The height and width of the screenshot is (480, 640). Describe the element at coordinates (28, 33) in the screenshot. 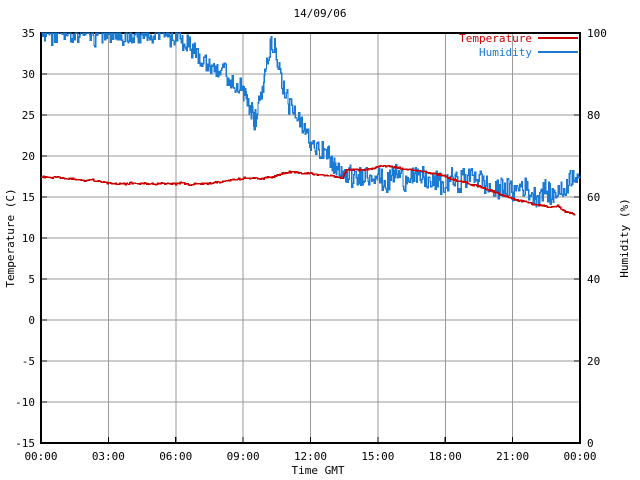

I see `svg-text: 35` at that location.